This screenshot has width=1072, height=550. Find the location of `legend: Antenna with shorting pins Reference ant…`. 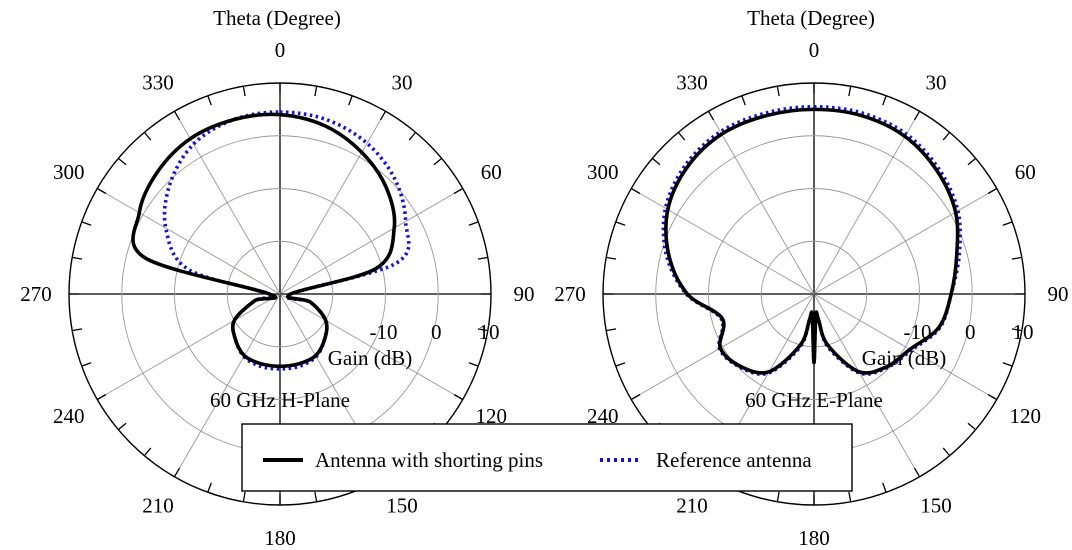

legend: Antenna with shorting pins Reference ant… is located at coordinates (547, 457).